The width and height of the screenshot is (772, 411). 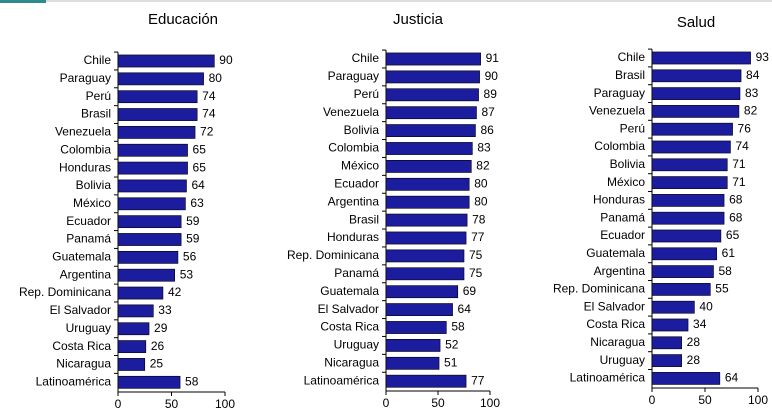 What do you see at coordinates (696, 22) in the screenshot?
I see `chart-title: Salud` at bounding box center [696, 22].